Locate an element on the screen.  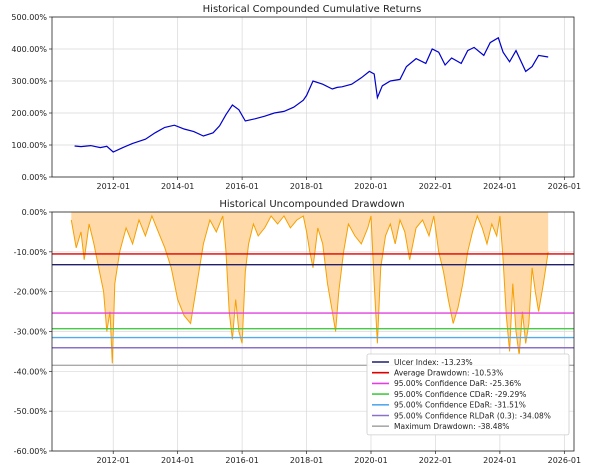
legend-label: Ulcer Index: -13.23% is located at coordinates (433, 362).